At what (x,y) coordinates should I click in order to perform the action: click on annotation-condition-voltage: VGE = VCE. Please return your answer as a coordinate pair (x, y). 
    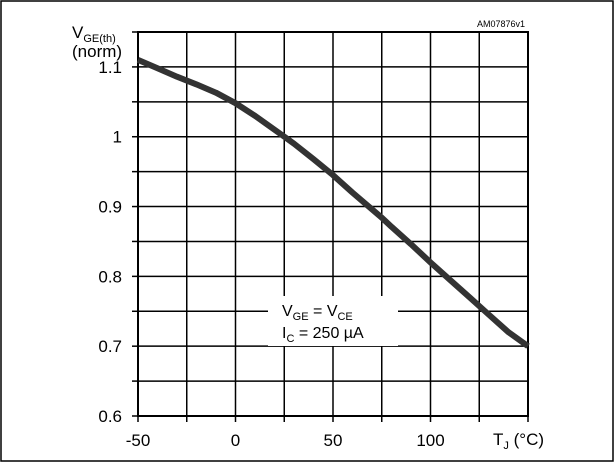
    Looking at the image, I should click on (317, 313).